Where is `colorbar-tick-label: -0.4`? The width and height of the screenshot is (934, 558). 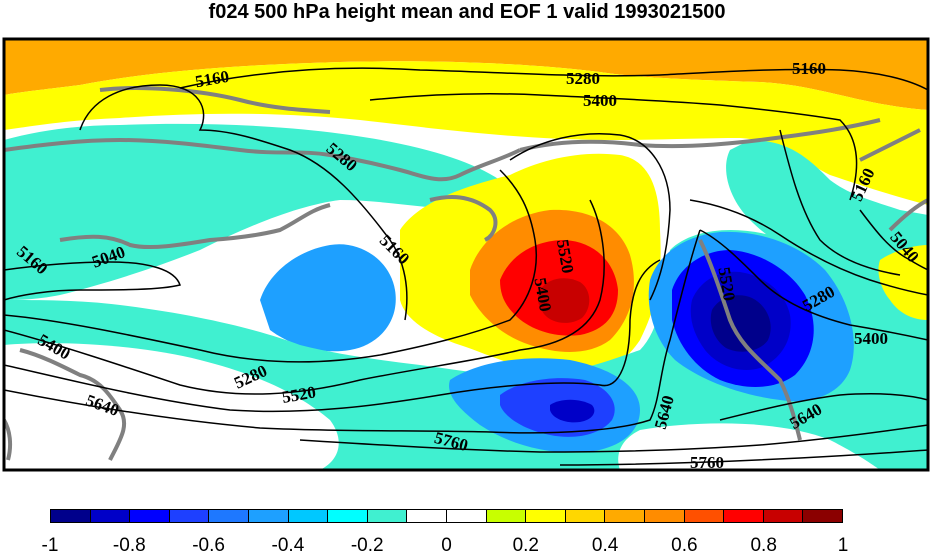
colorbar-tick-label: -0.4 is located at coordinates (288, 545).